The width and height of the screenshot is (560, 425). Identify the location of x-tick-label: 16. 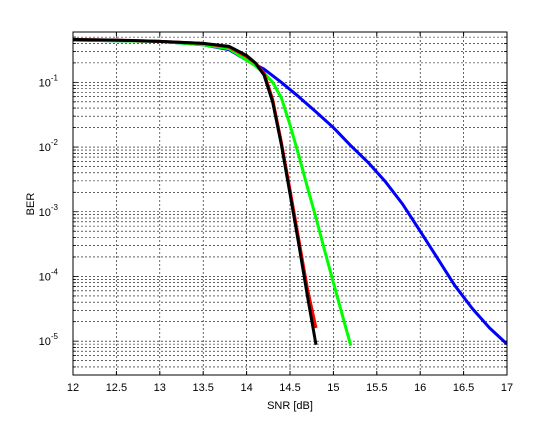
(420, 388).